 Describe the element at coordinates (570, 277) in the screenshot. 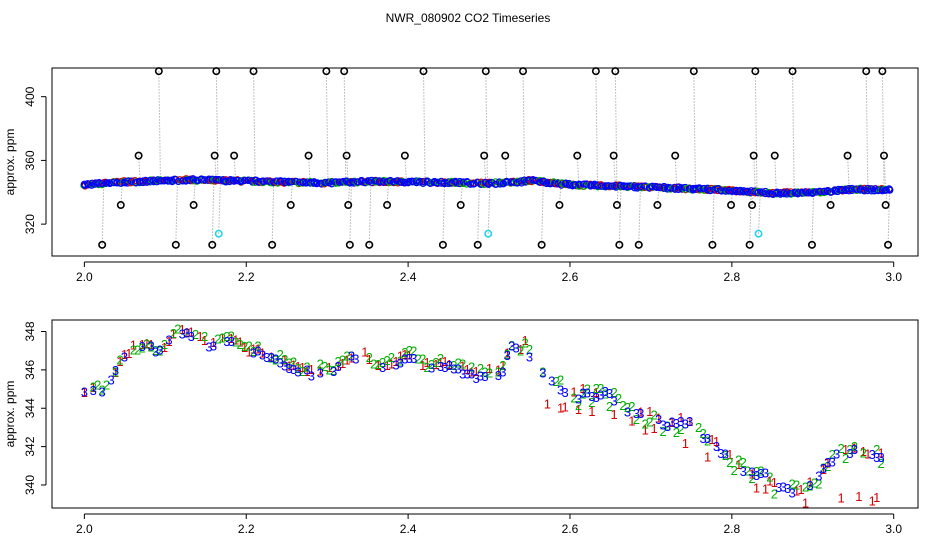

I see `x-tick-label: 2.6` at that location.